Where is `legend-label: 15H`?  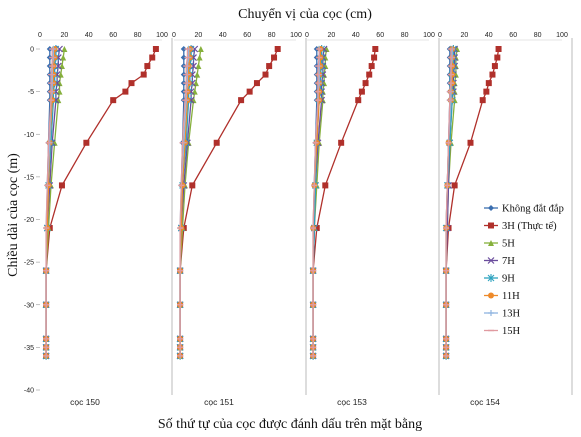
legend-label: 15H is located at coordinates (511, 331).